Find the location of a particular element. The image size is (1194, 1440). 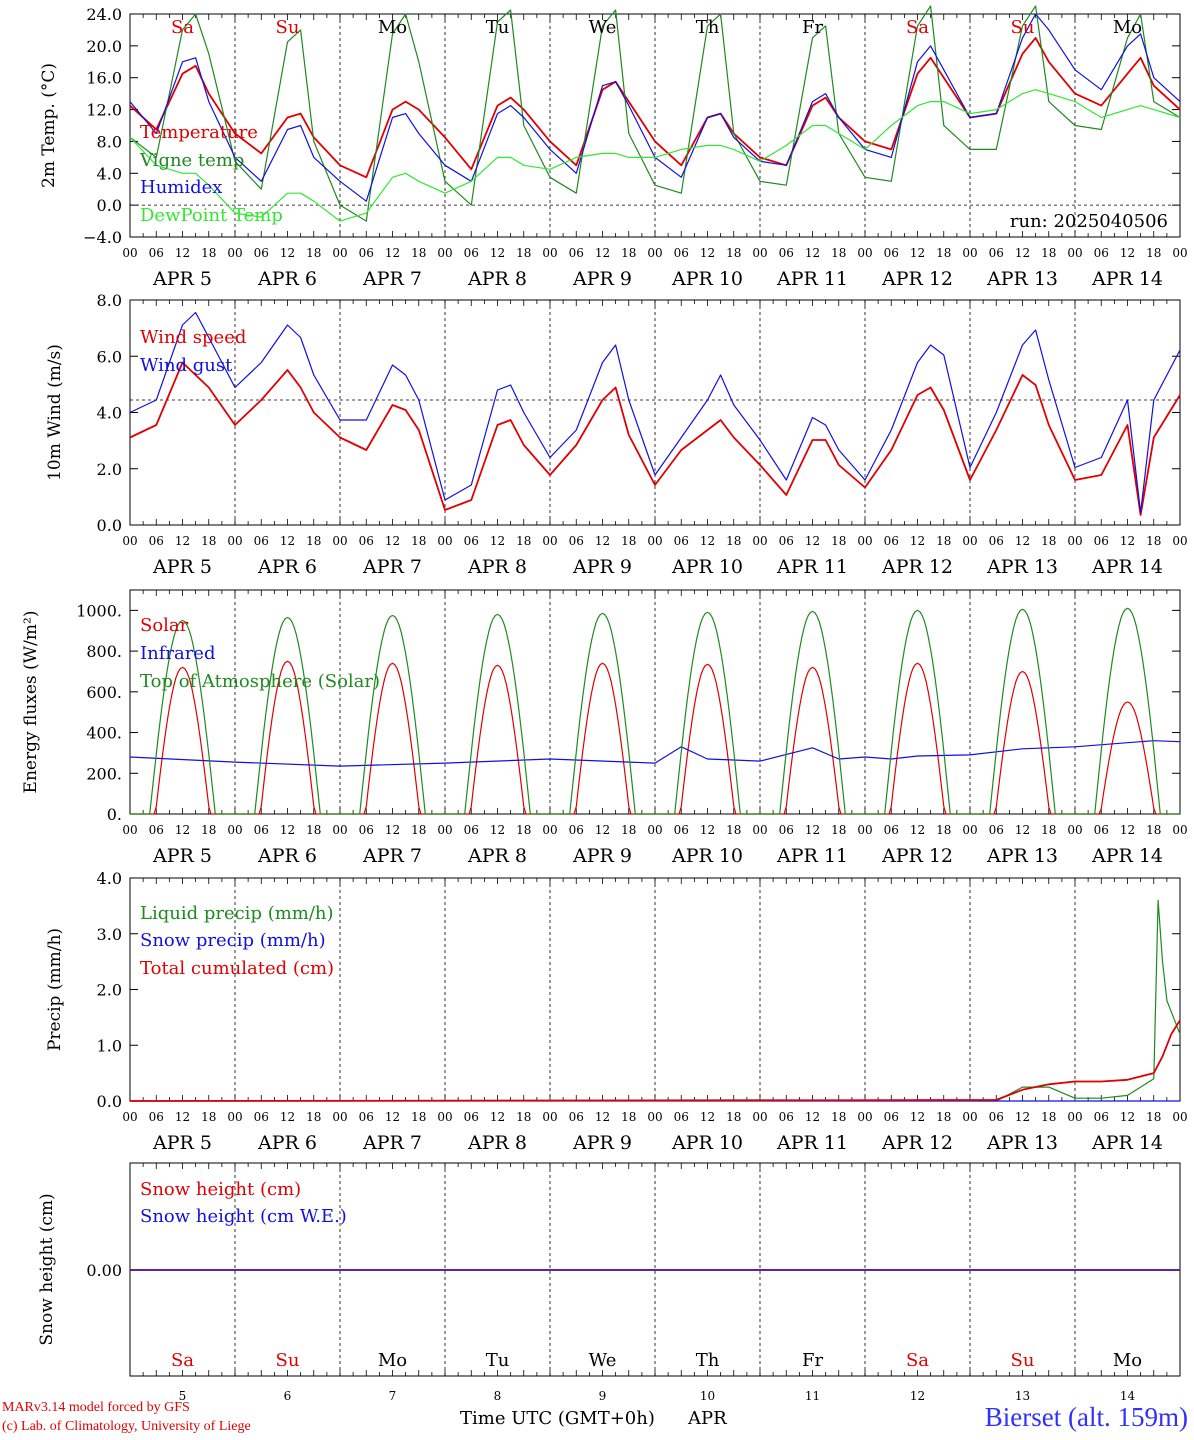

legend-entry: Vigne temp is located at coordinates (191, 160).